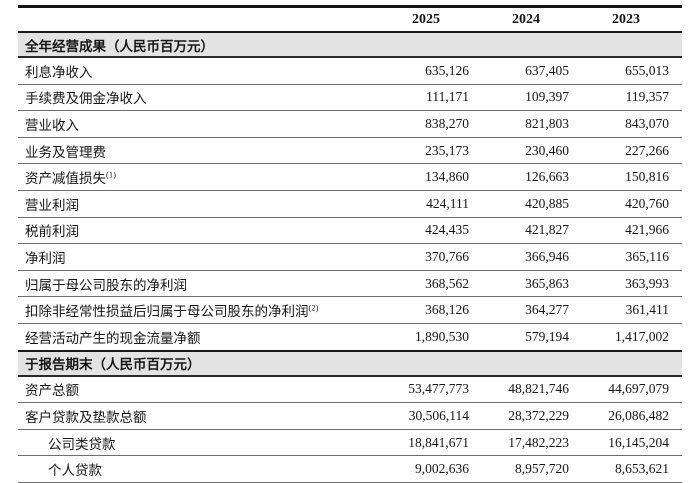 Image resolution: width=700 pixels, height=483 pixels. I want to click on value-cell: 364,277, so click(532, 310).